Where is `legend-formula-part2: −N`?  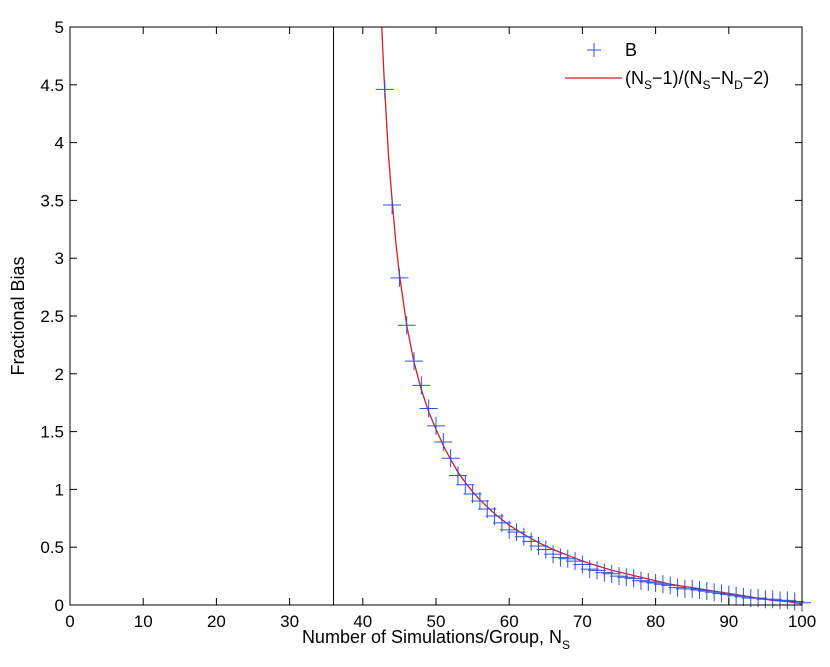
legend-formula-part2: −N is located at coordinates (723, 78).